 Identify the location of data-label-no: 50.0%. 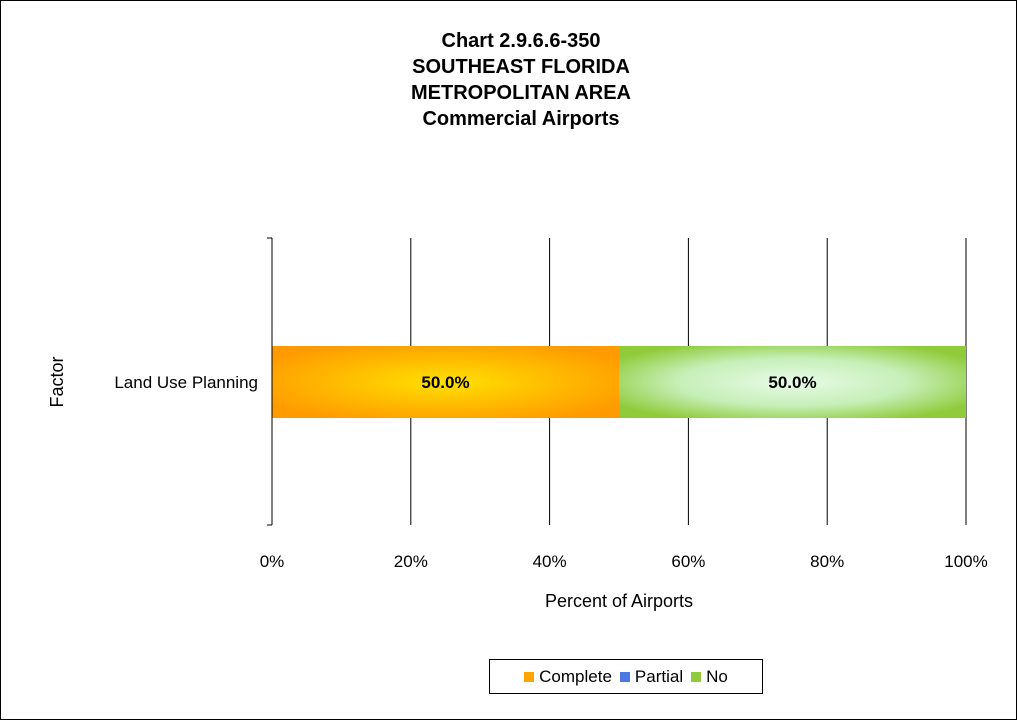
(792, 382).